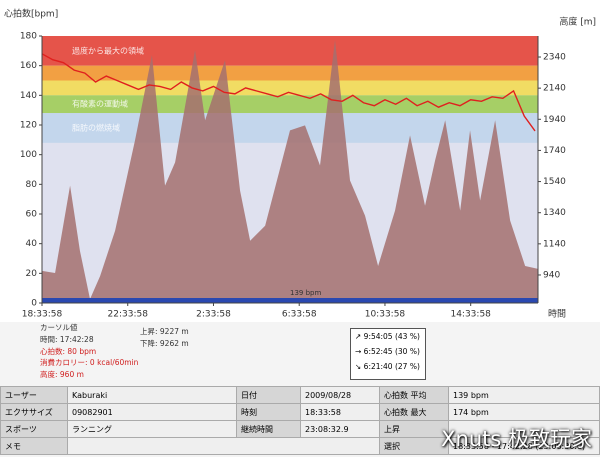 The height and width of the screenshot is (457, 600). I want to click on x-tick-label: 2:33:58, so click(213, 315).